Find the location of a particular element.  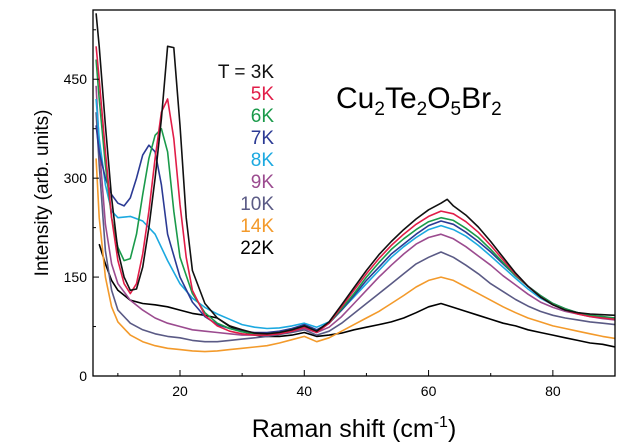

legend-entry: T = 3K is located at coordinates (246, 72).